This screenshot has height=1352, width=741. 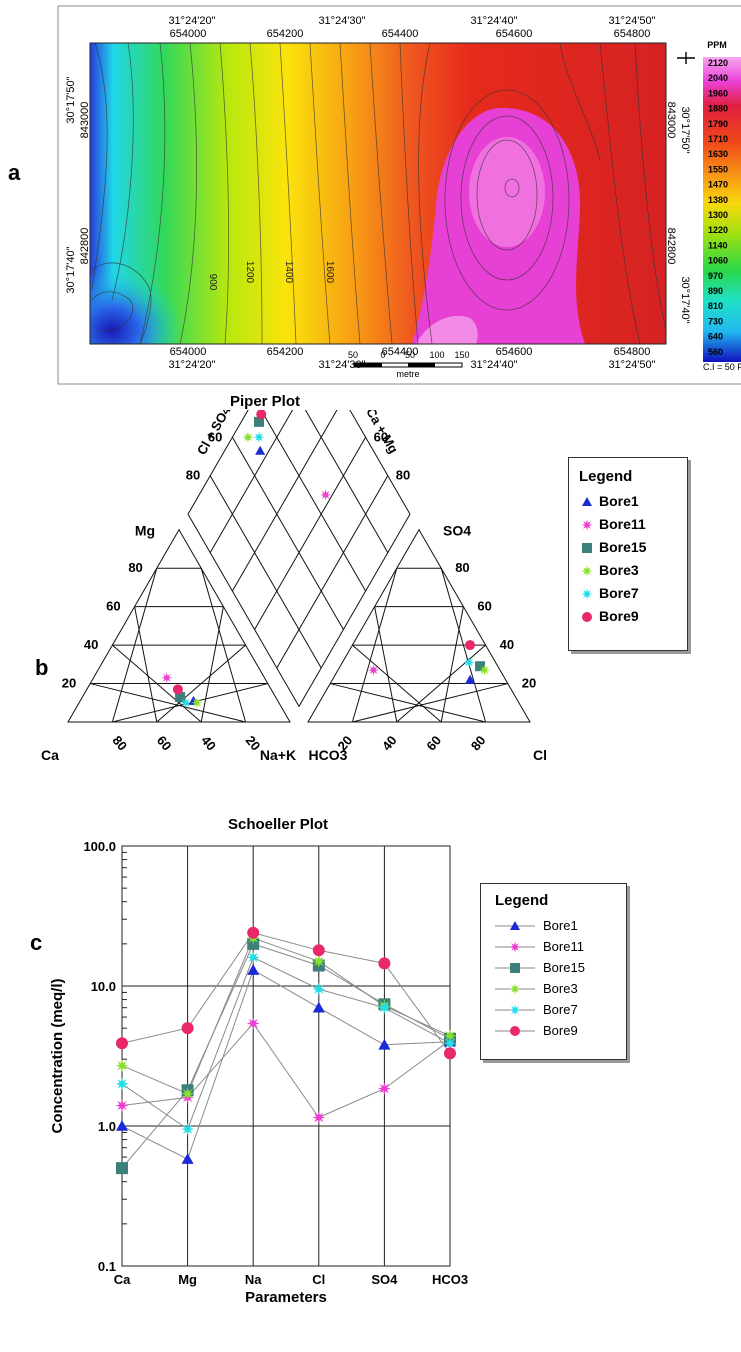 I want to click on colorbar-value-label: 890, so click(x=715, y=291).